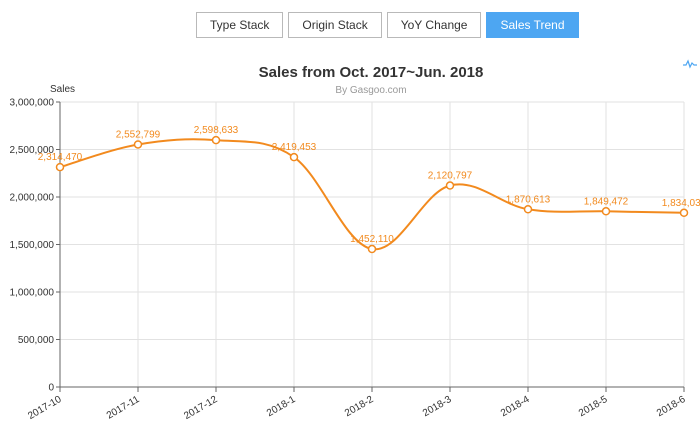  I want to click on y-tick-label: 2,000,000, so click(32, 198).